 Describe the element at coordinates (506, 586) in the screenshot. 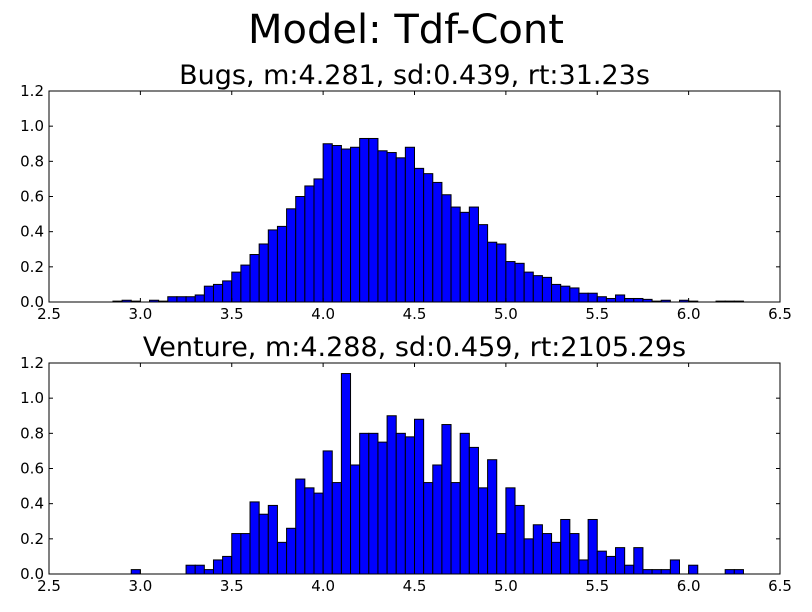

I see `venture-xtick-label-5: 5.0` at that location.